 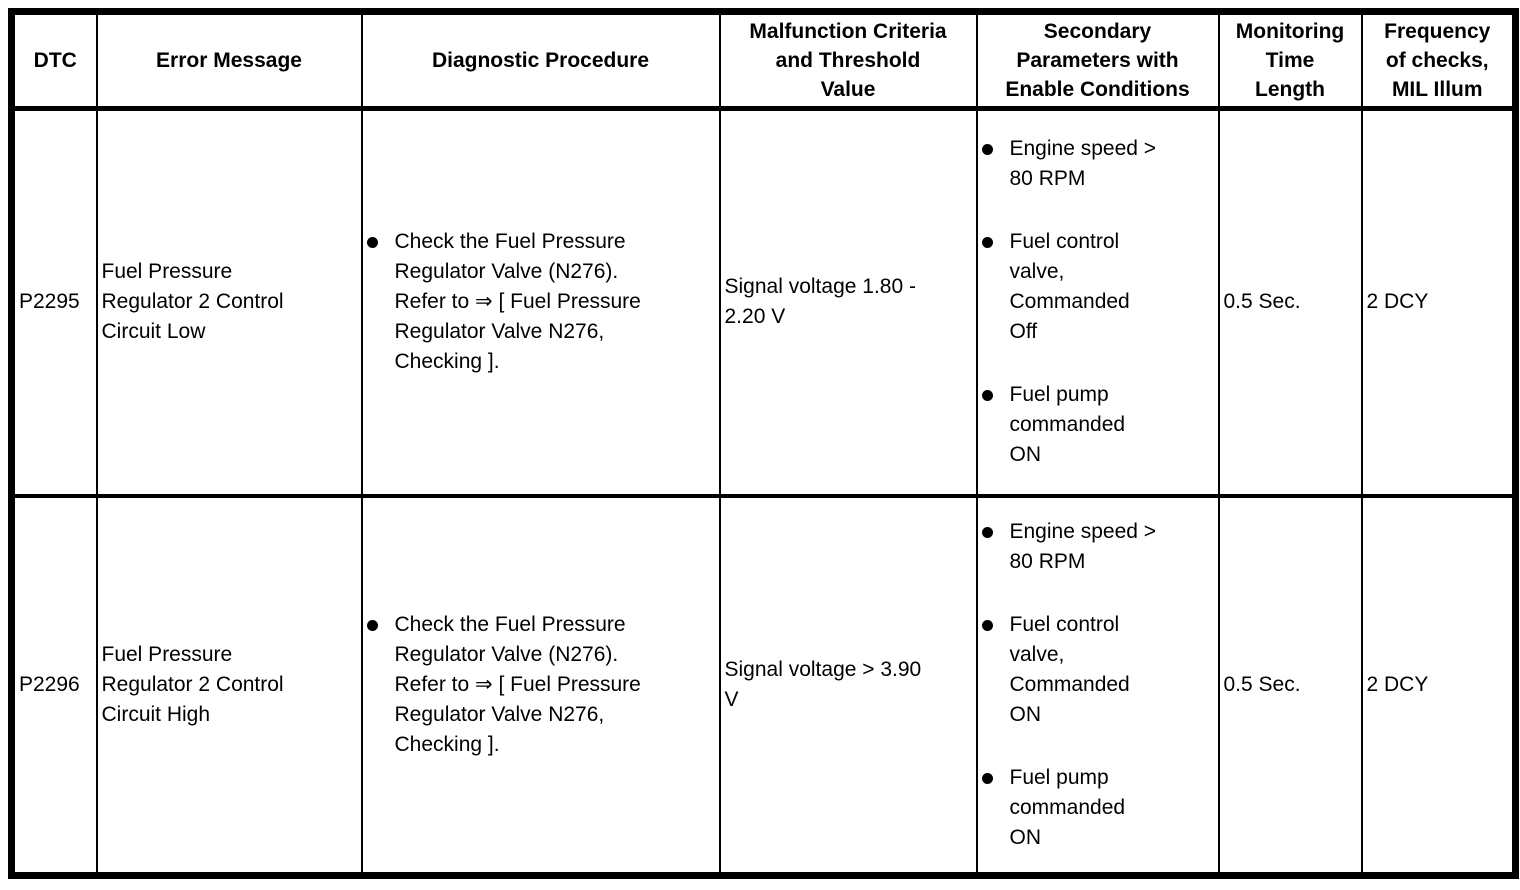 I want to click on column-header-frequency-of-checks: Frequency of checks, MIL Illum, so click(x=1438, y=60).